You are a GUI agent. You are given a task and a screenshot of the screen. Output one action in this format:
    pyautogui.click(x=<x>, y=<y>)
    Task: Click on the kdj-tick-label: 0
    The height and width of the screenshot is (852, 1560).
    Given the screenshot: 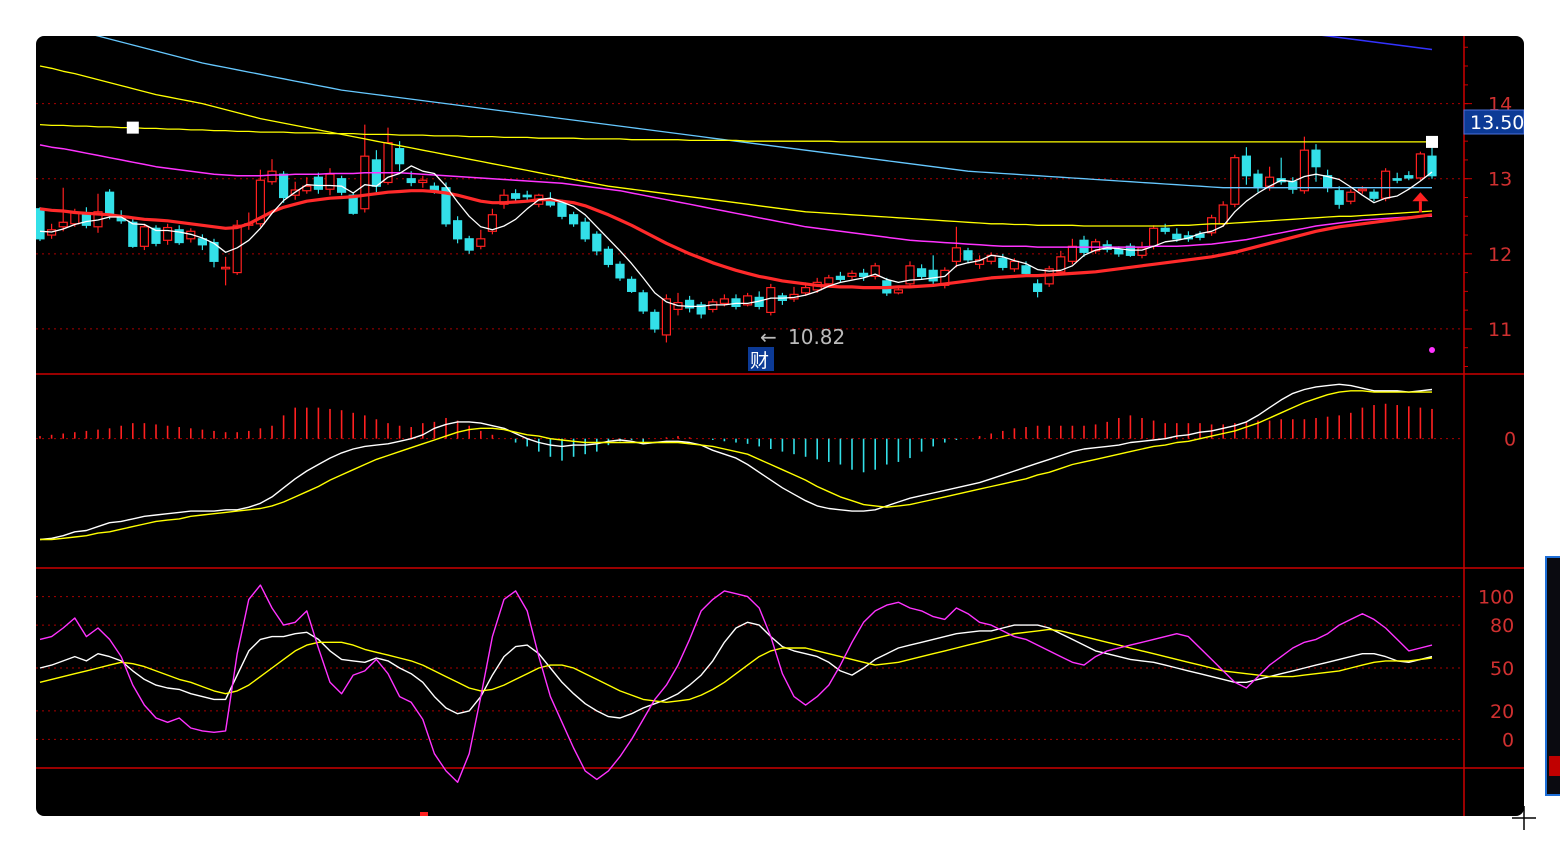 What is the action you would take?
    pyautogui.click(x=1508, y=740)
    